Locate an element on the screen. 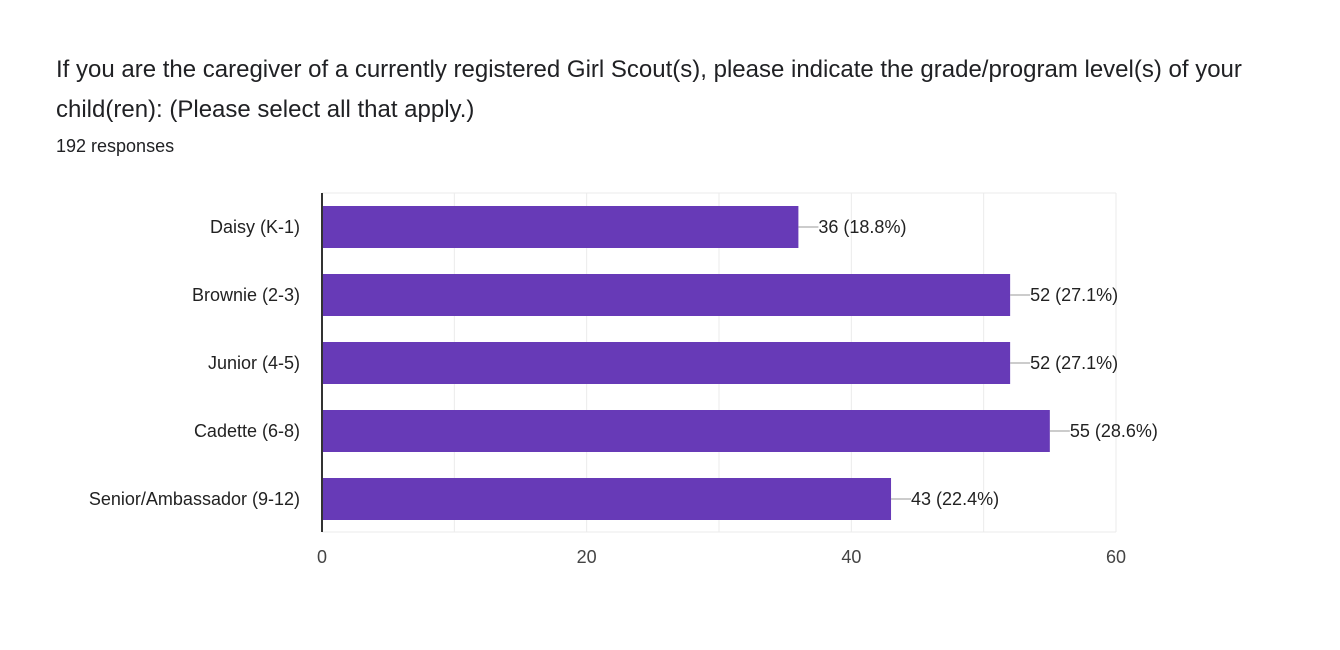 The width and height of the screenshot is (1340, 650). category-label: Cadette (6-8) is located at coordinates (247, 431).